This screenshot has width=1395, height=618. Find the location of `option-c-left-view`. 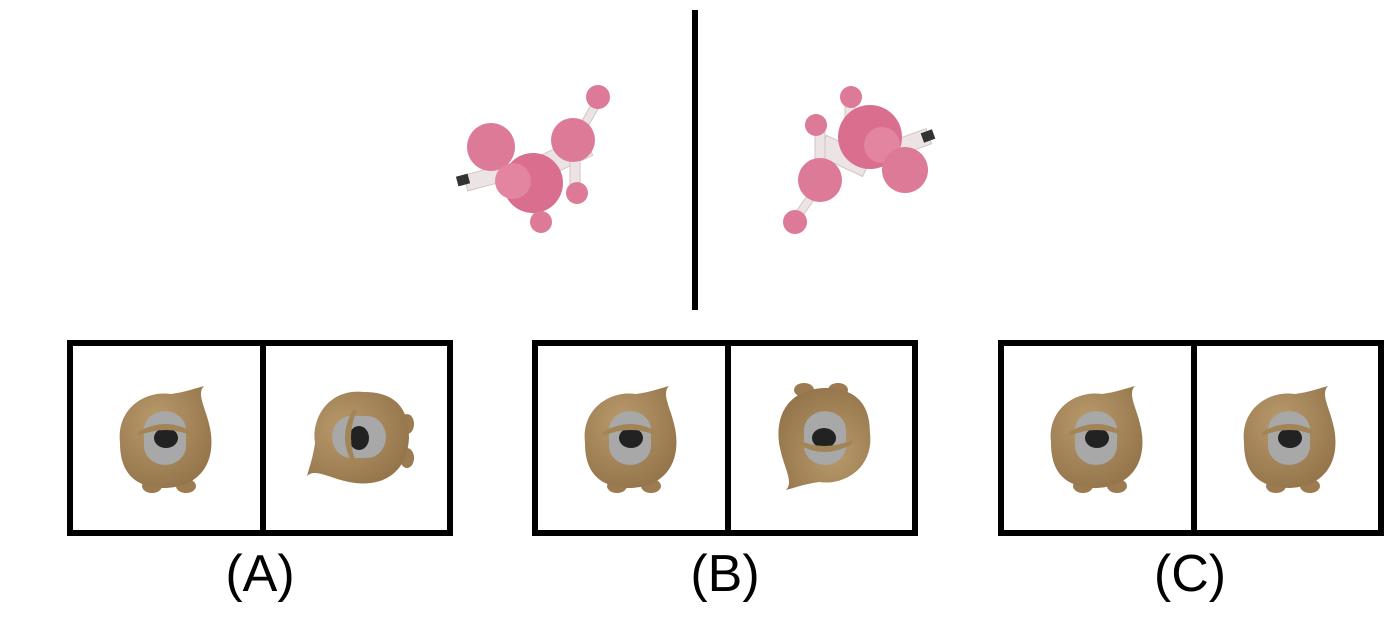

option-c-left-view is located at coordinates (1097, 438).